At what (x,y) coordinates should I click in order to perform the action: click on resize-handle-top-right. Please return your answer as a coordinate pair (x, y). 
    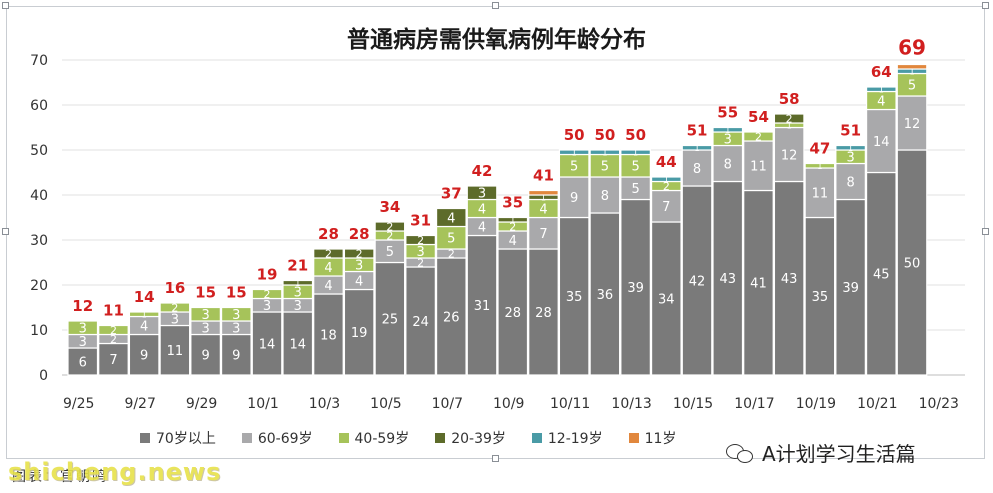
    Looking at the image, I should click on (985, 5).